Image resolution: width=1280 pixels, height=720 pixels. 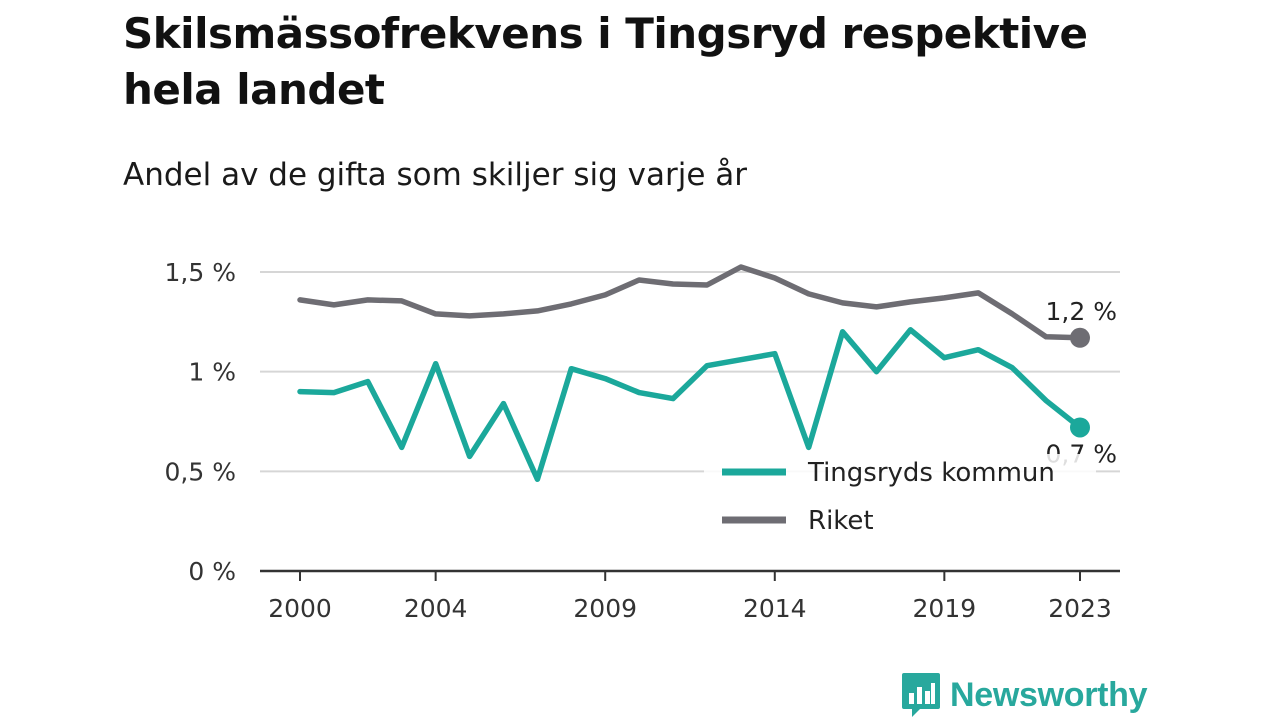 What do you see at coordinates (212, 571) in the screenshot?
I see `y-tick-label: 0 %` at bounding box center [212, 571].